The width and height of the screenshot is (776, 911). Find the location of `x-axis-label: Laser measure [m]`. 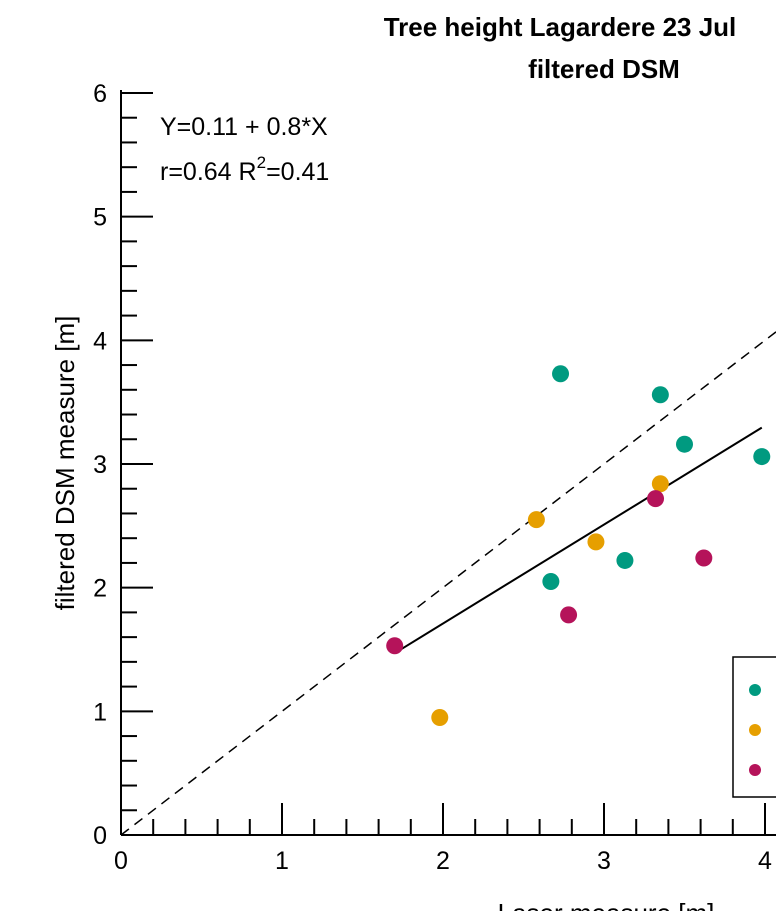

x-axis-label: Laser measure [m] is located at coordinates (606, 904).